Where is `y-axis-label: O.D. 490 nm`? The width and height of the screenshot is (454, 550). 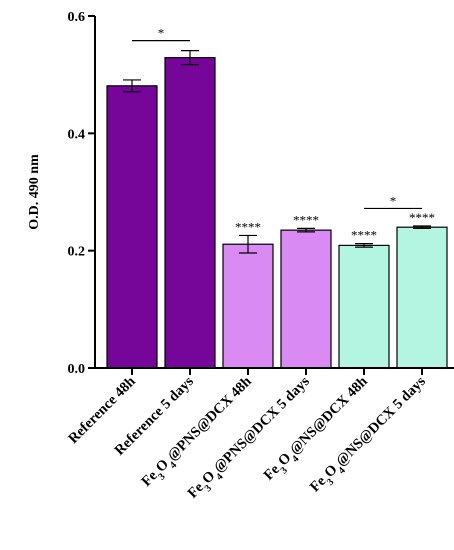
y-axis-label: O.D. 490 nm is located at coordinates (34, 192).